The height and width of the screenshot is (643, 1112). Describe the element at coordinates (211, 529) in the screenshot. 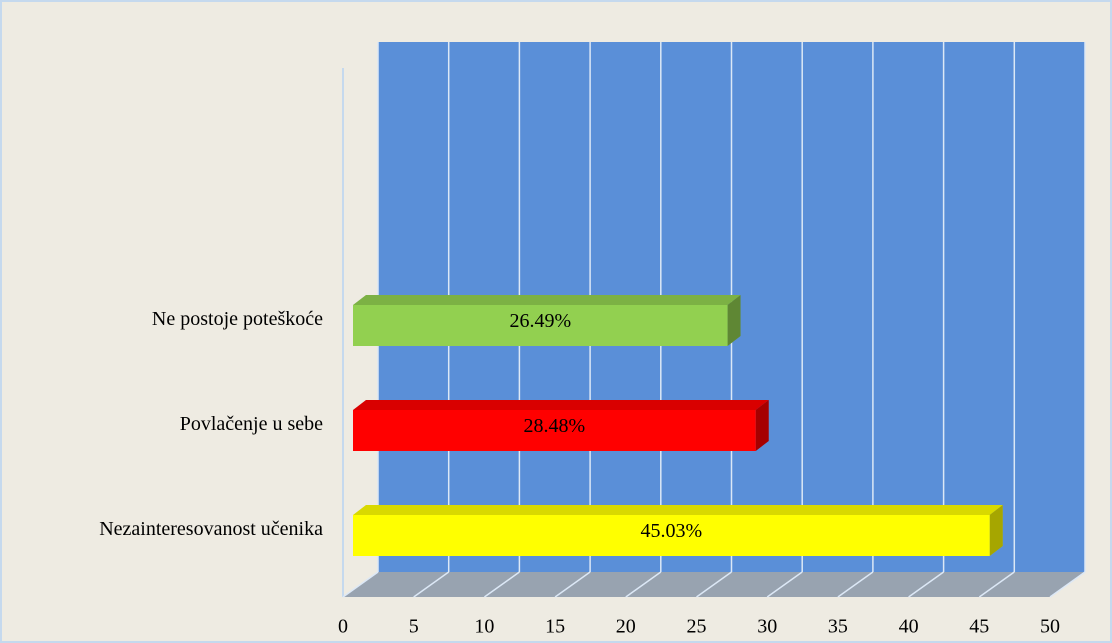

I see `y-tick-label: Nezainteresovanost učenika` at that location.